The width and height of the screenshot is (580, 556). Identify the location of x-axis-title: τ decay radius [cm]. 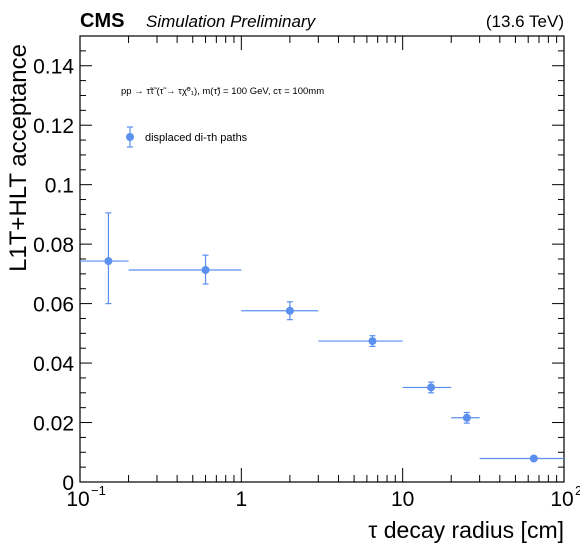
(466, 530).